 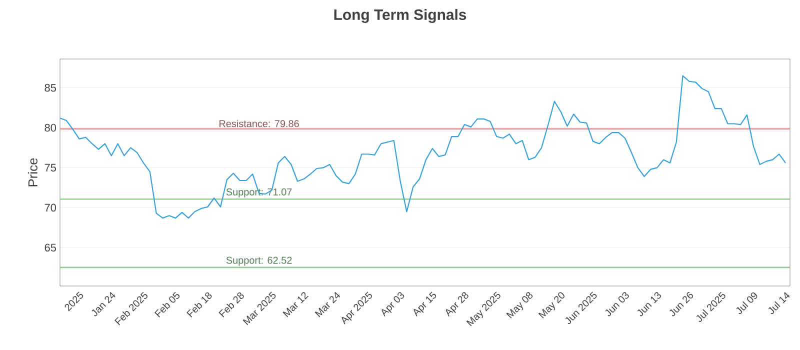 What do you see at coordinates (259, 124) in the screenshot?
I see `ref-line-label: Resistance: 79.86` at bounding box center [259, 124].